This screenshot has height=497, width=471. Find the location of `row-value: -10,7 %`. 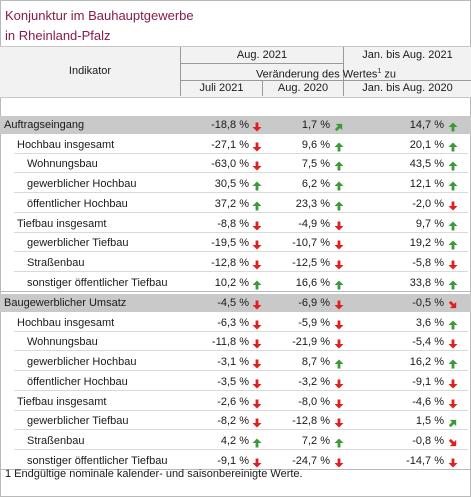

row-value: -10,7 % is located at coordinates (311, 243).